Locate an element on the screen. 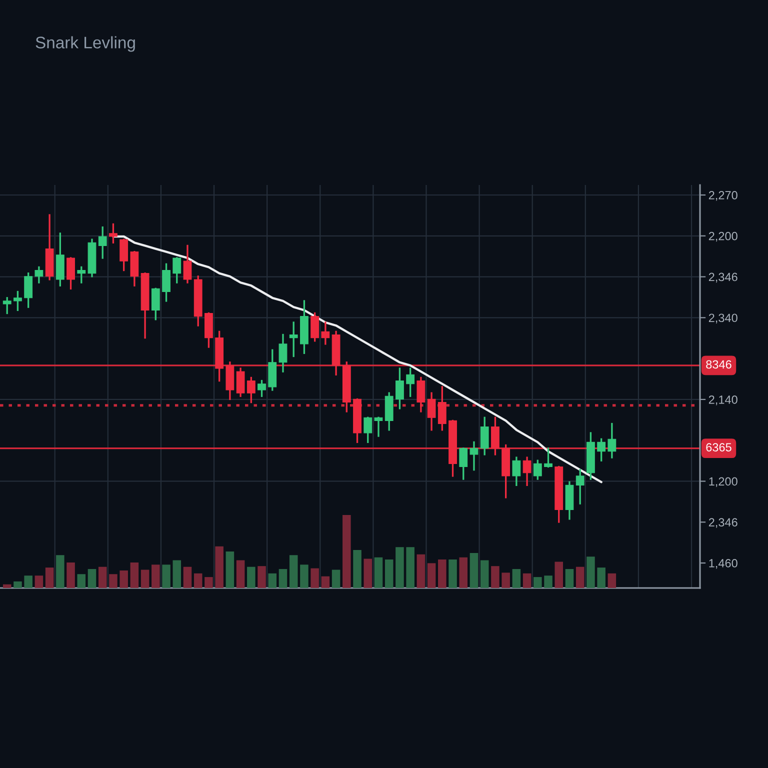 The height and width of the screenshot is (768, 768). text: 2,340 is located at coordinates (723, 319).